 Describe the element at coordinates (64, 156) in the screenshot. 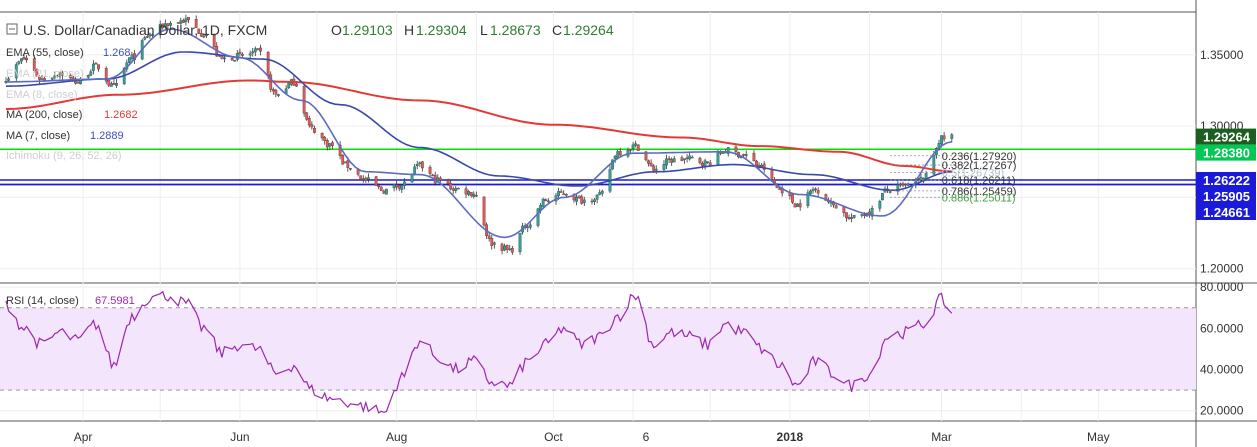

I see `legend-ichimoku-label: Ichimoku (9, 26, 52, 26)` at that location.